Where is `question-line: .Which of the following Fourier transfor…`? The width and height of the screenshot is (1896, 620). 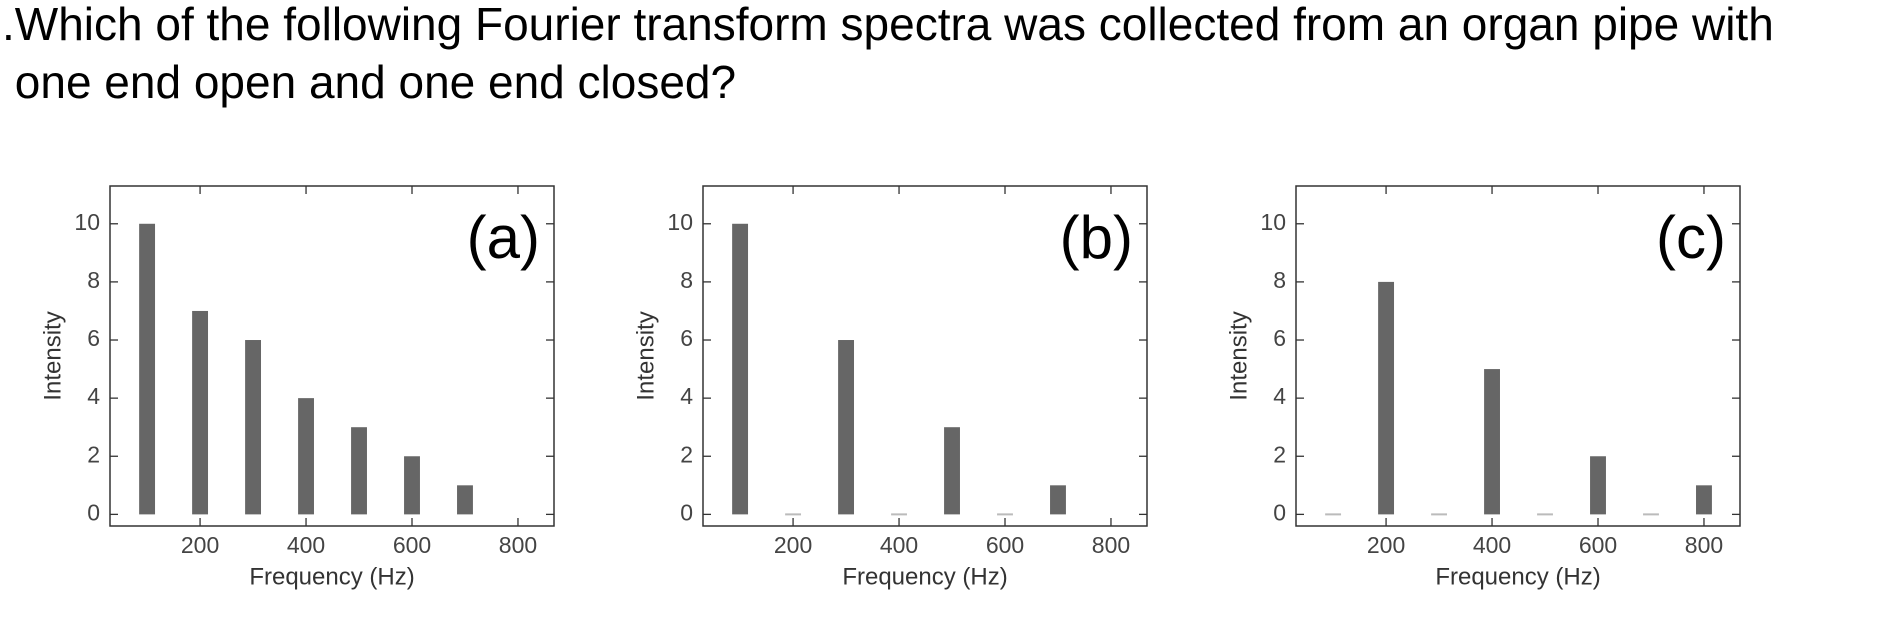
question-line: .Which of the following Fourier transfor… is located at coordinates (888, 25).